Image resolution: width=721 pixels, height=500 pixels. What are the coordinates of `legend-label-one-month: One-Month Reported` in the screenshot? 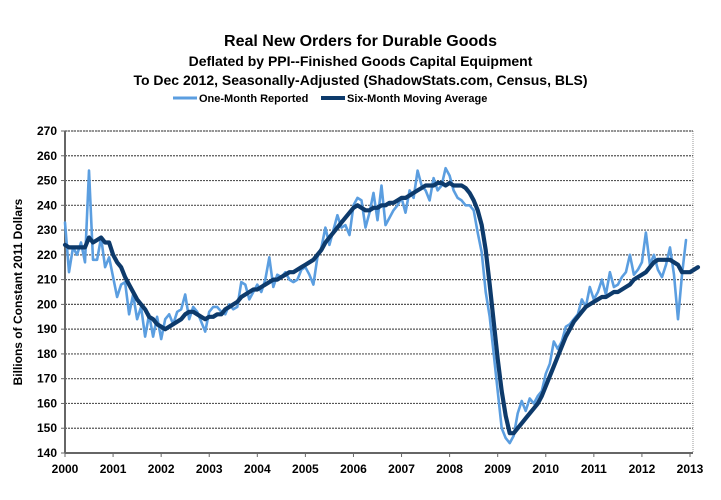 It's located at (253, 99).